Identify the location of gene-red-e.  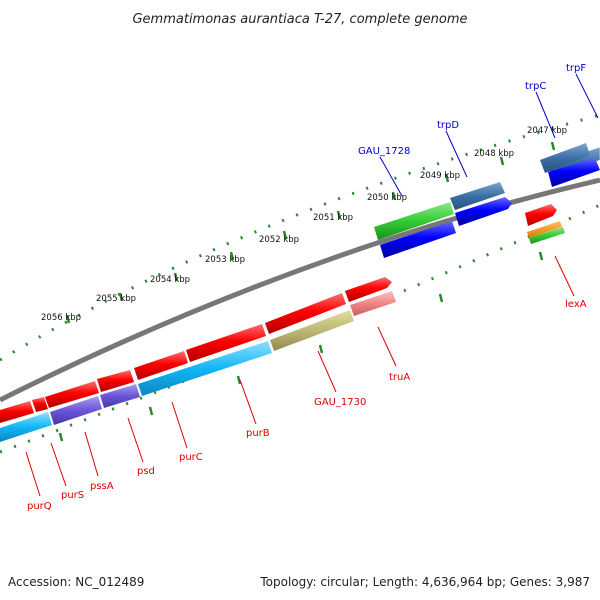
(72, 394).